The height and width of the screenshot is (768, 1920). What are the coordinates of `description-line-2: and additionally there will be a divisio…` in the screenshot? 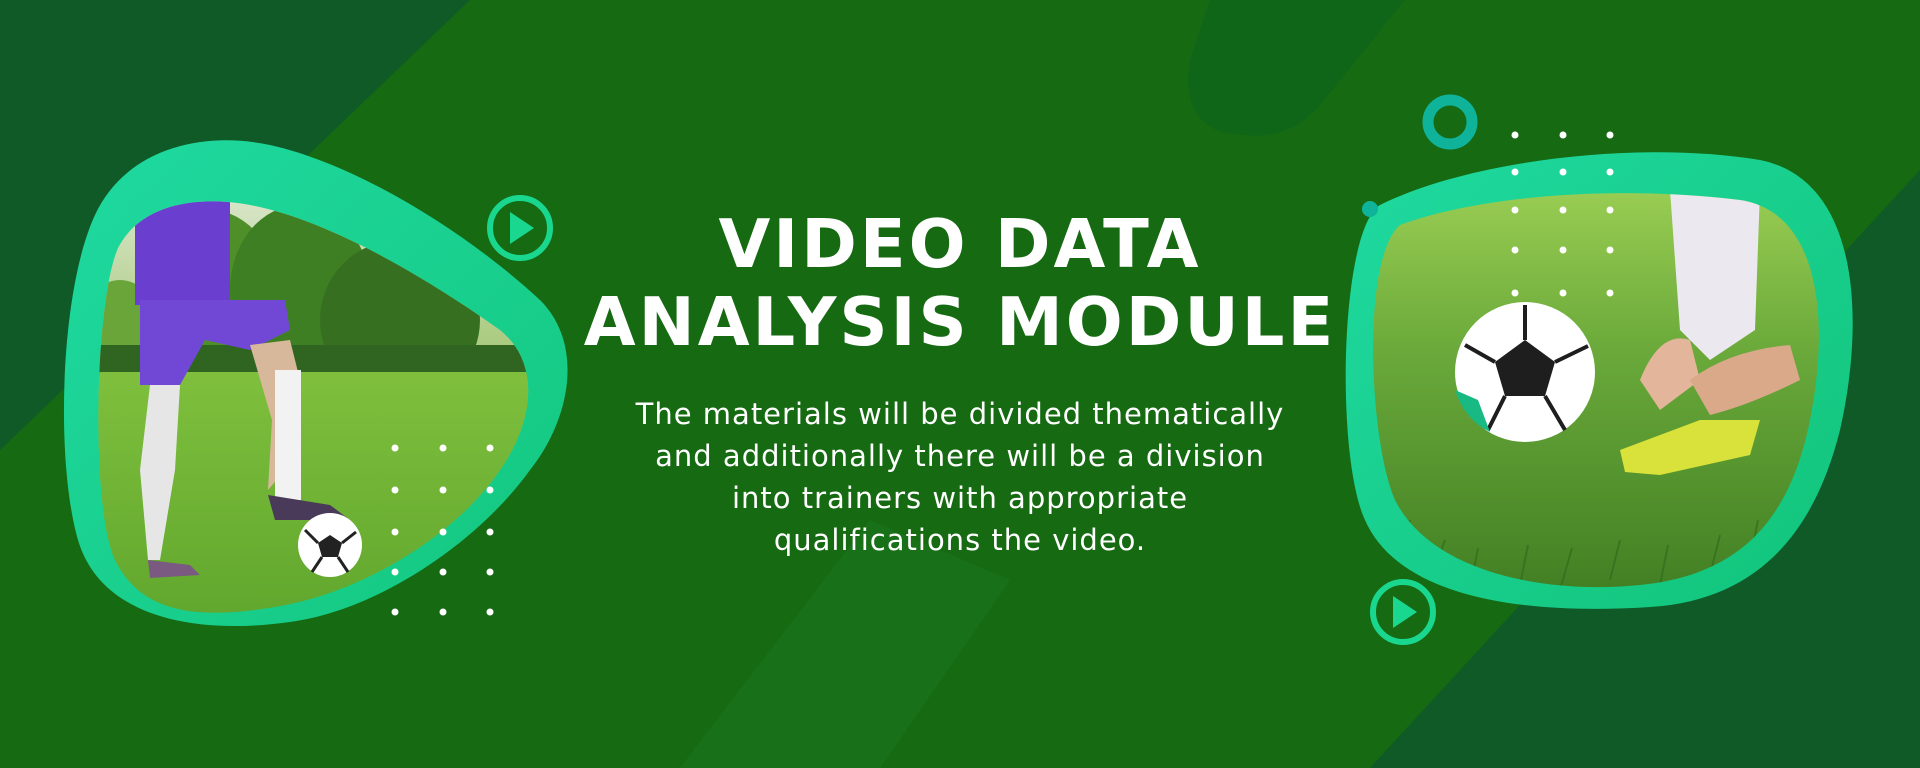 It's located at (960, 456).